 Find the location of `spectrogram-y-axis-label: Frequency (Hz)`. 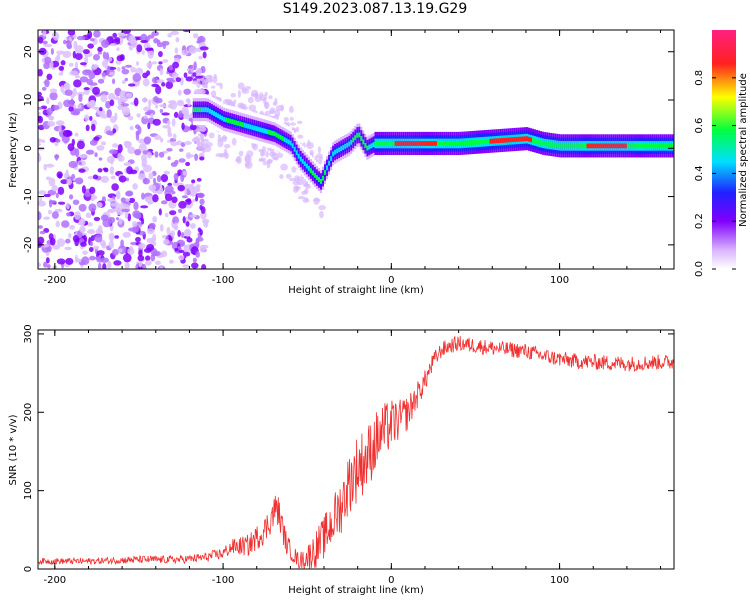

spectrogram-y-axis-label: Frequency (Hz) is located at coordinates (13, 150).